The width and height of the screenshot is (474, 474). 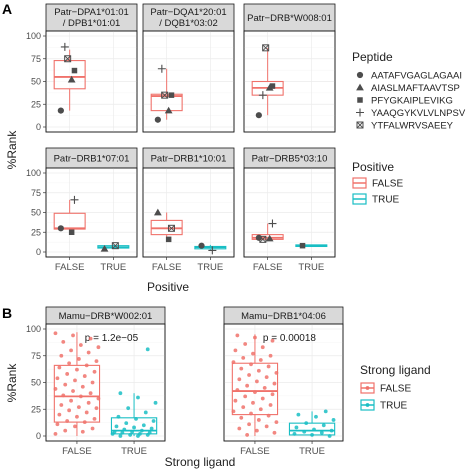 What do you see at coordinates (290, 338) in the screenshot?
I see `p-value-annotation: p = 0.00018` at bounding box center [290, 338].